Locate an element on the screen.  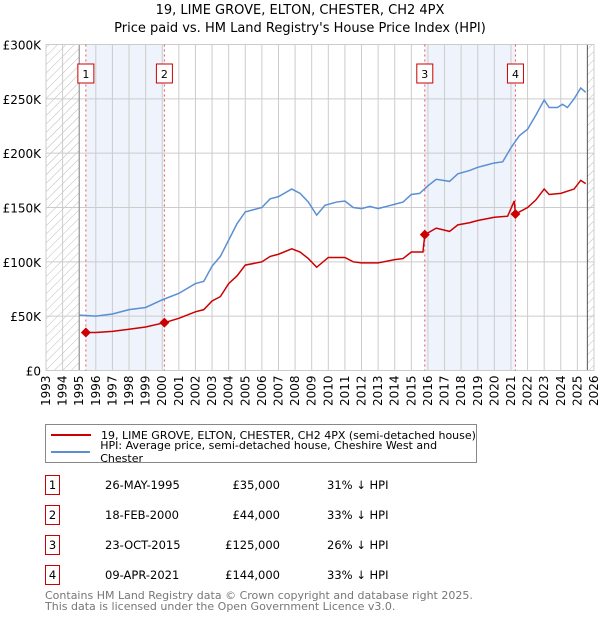
x-tick-label: 2025 is located at coordinates (577, 391).